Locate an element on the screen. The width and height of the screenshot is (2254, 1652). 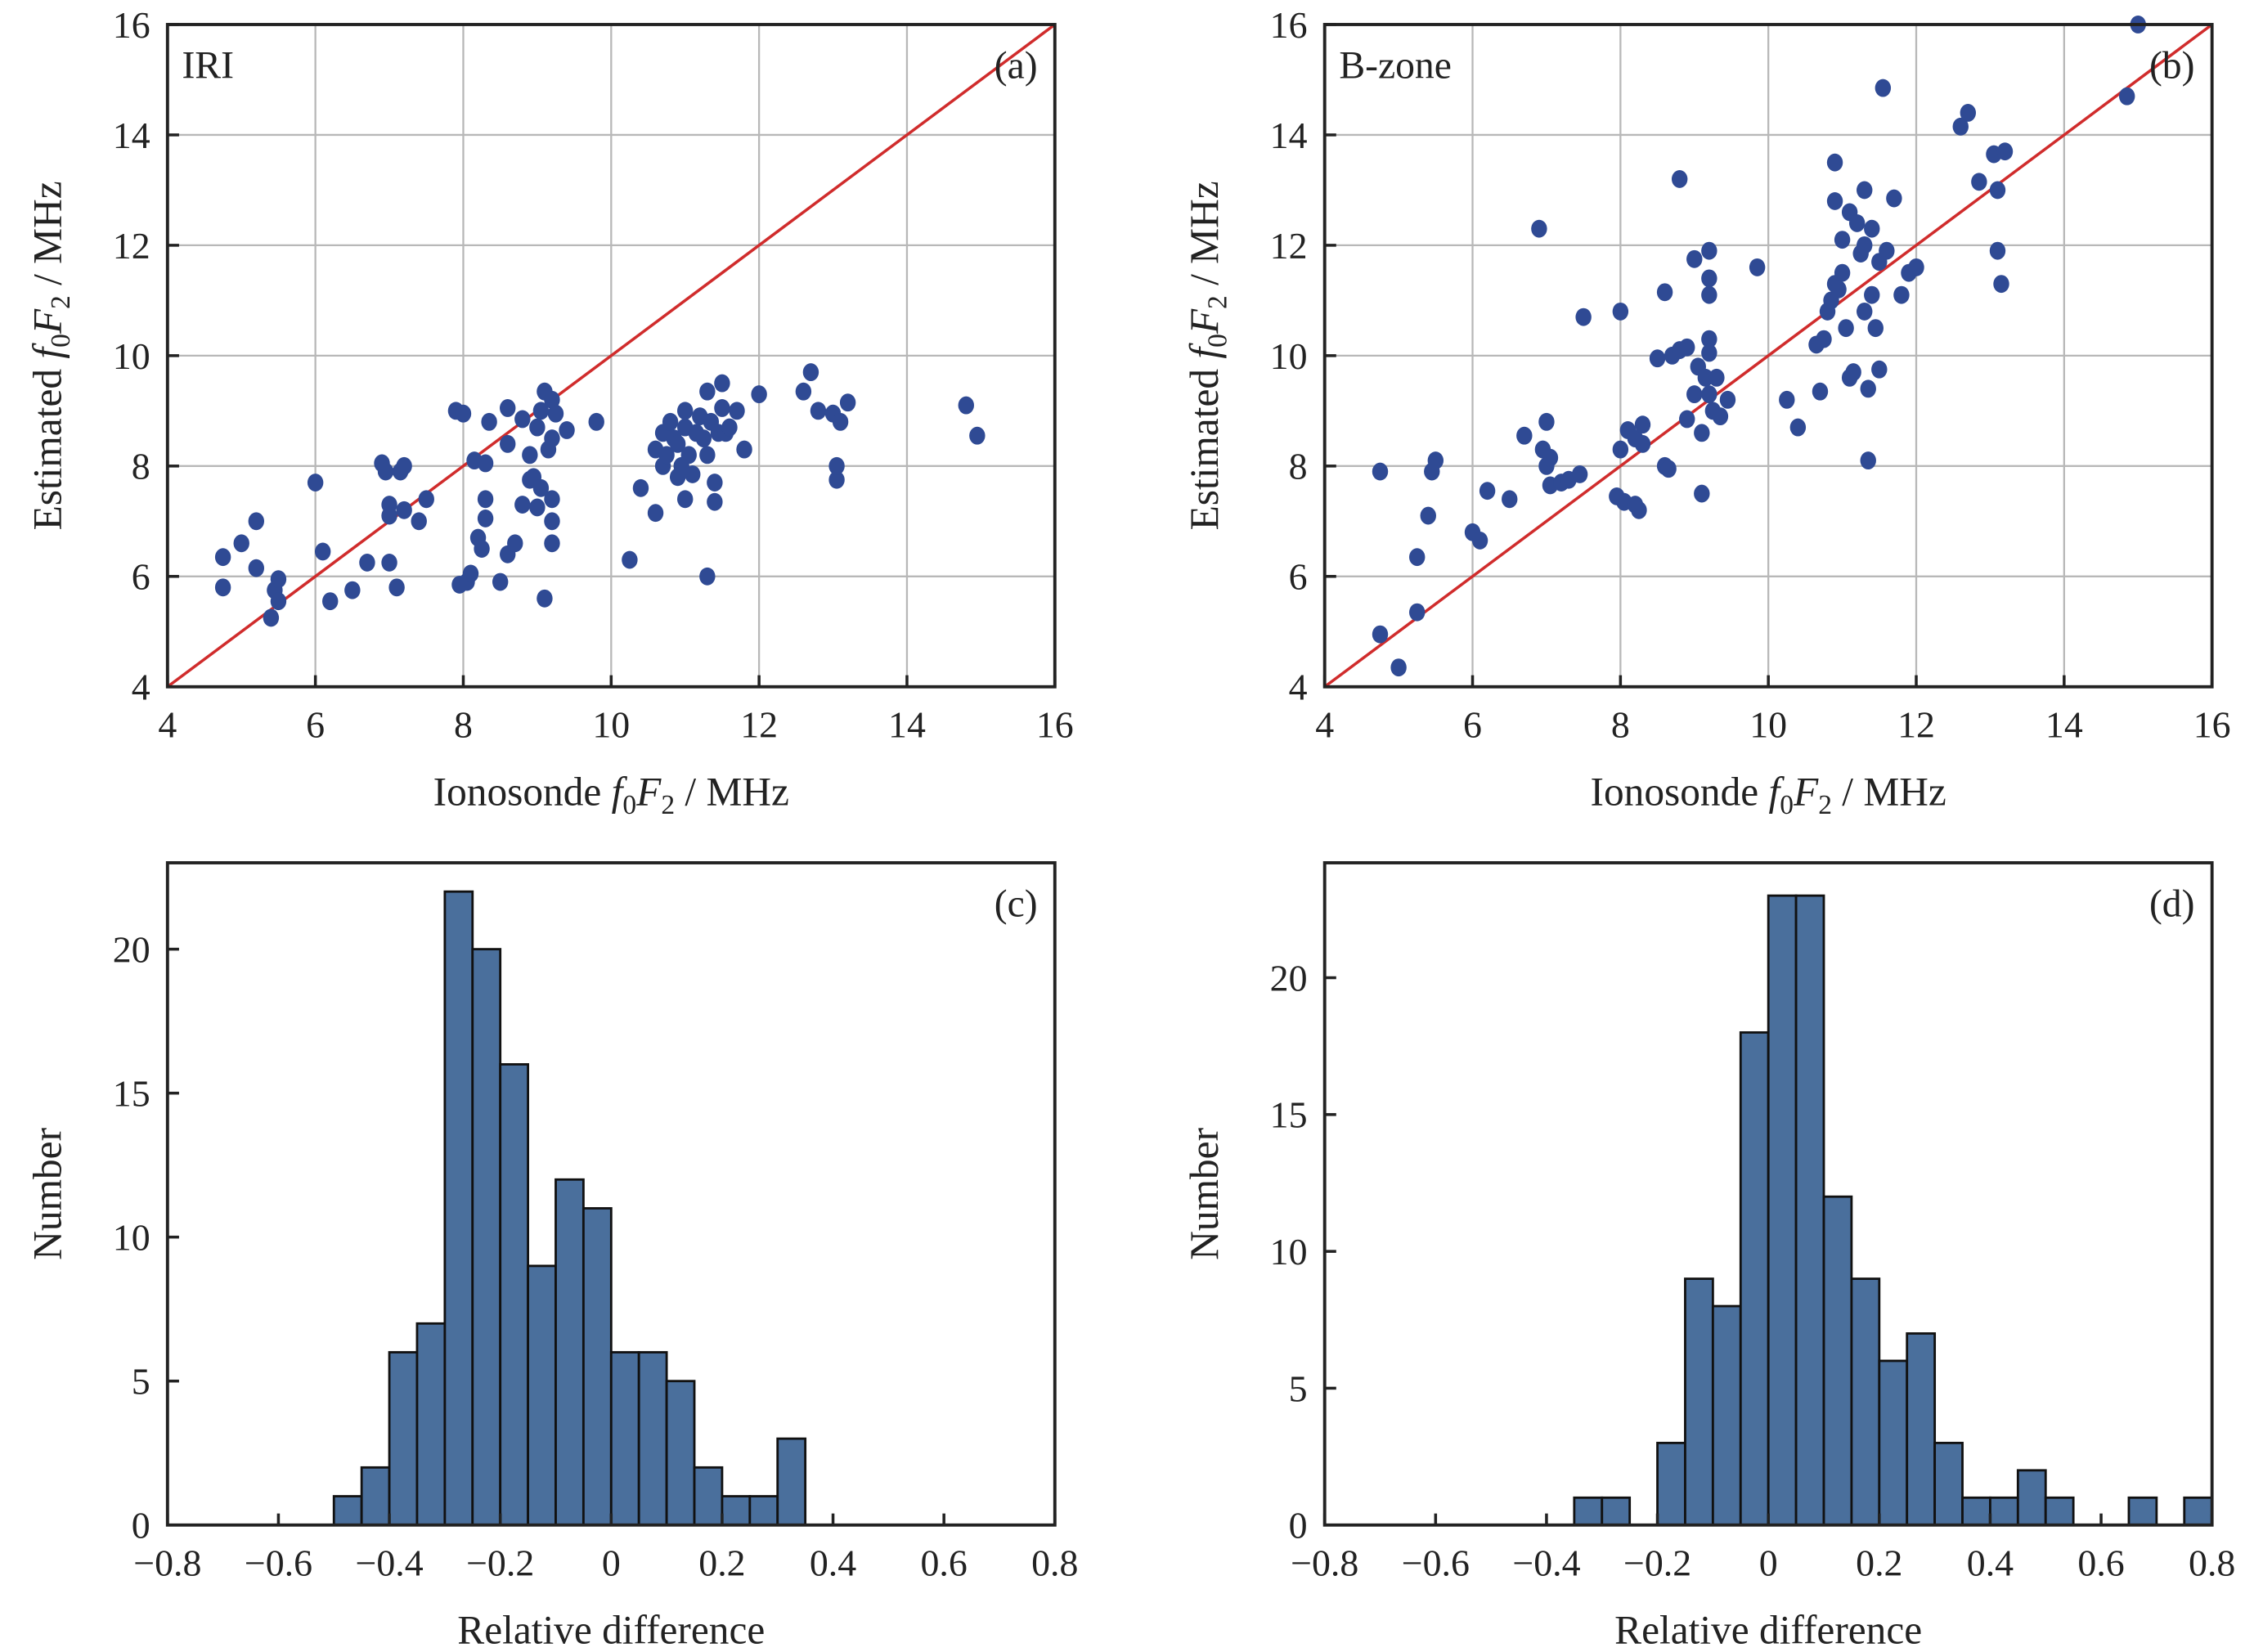
y-axis-label: Estimated f0F2 / MHz is located at coordinates (1207, 355).